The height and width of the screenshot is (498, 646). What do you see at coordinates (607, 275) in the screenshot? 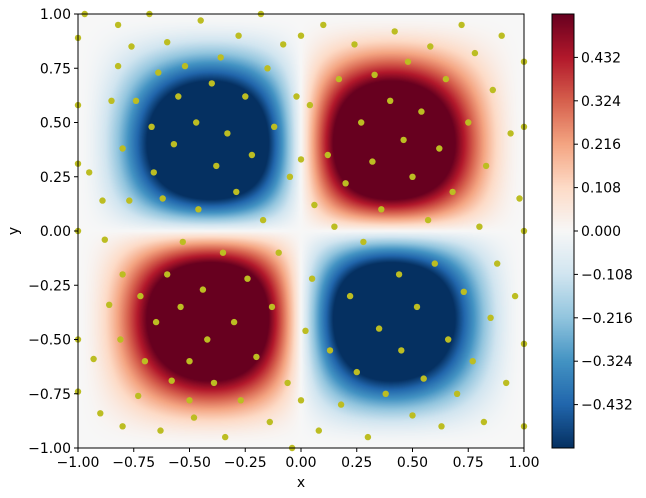
I see `colorbar-tick-label: −0.108` at bounding box center [607, 275].